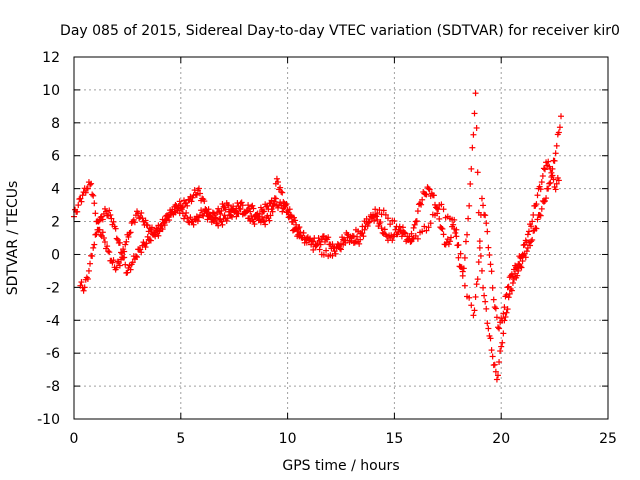  I want to click on x-tick-label: 0, so click(74, 439).